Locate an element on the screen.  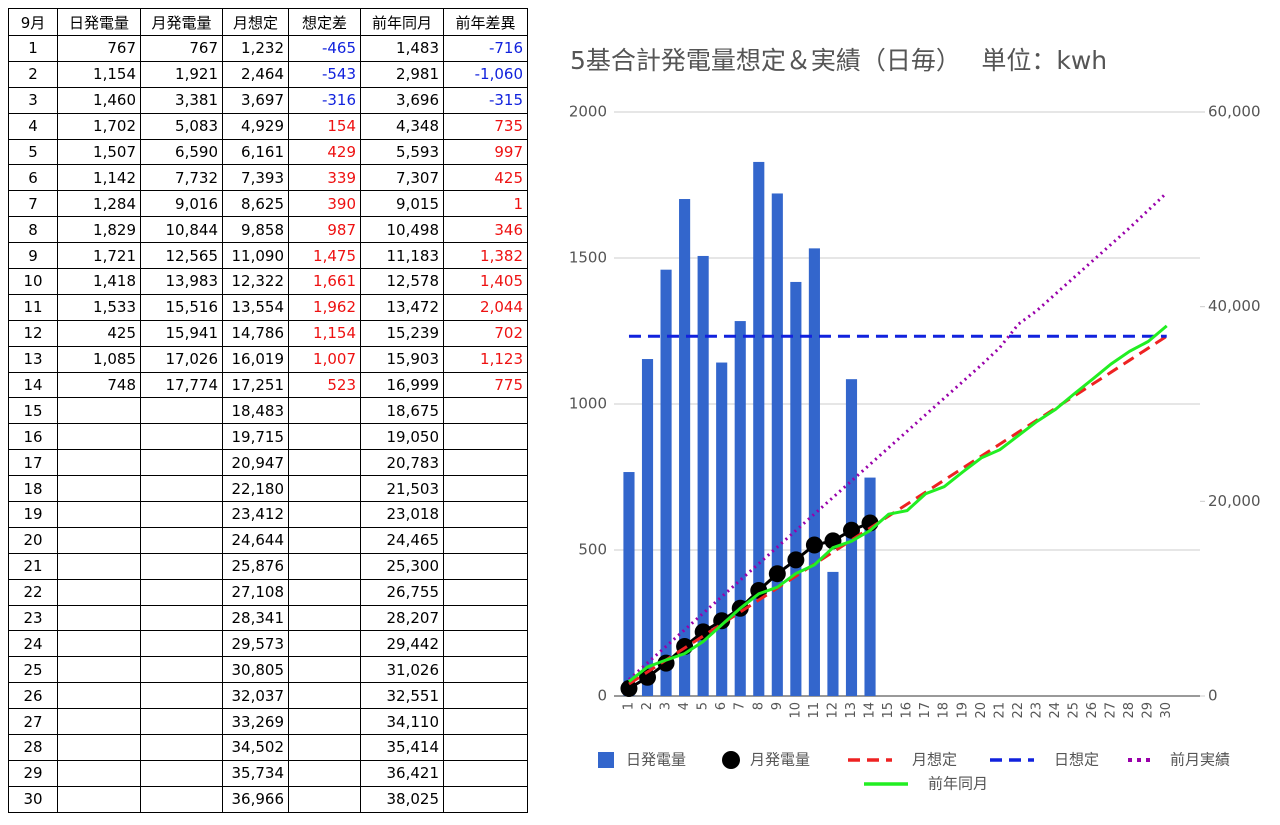
cell: 12,578 is located at coordinates (402, 281).